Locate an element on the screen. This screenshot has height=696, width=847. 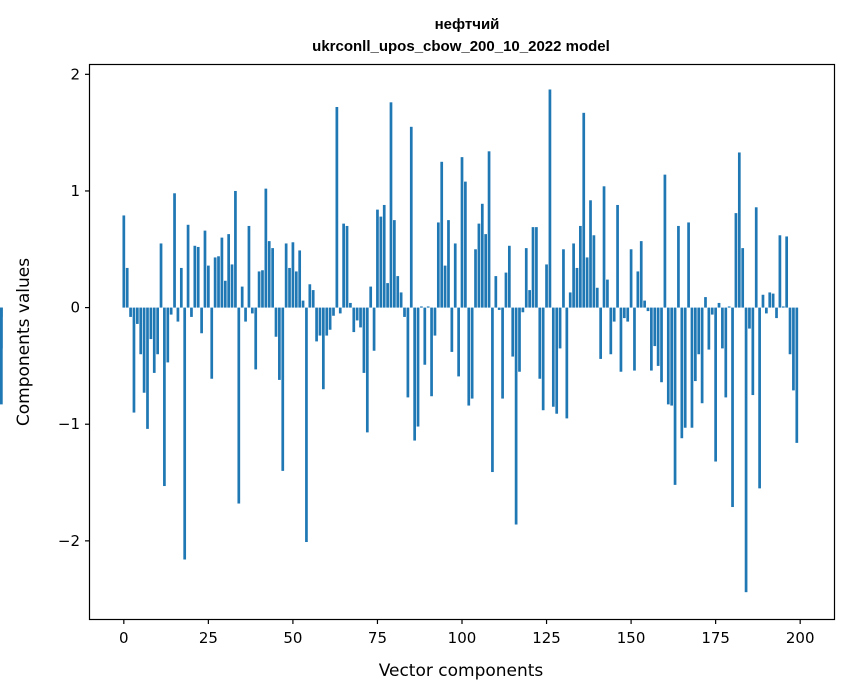
y-tick-label: 0 is located at coordinates (75, 308).